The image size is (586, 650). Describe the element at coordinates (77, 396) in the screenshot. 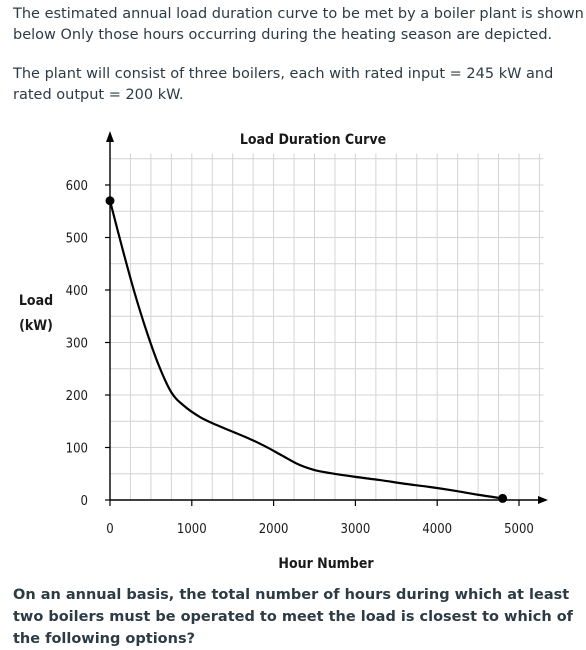

I see `y-tick-label: 200` at that location.